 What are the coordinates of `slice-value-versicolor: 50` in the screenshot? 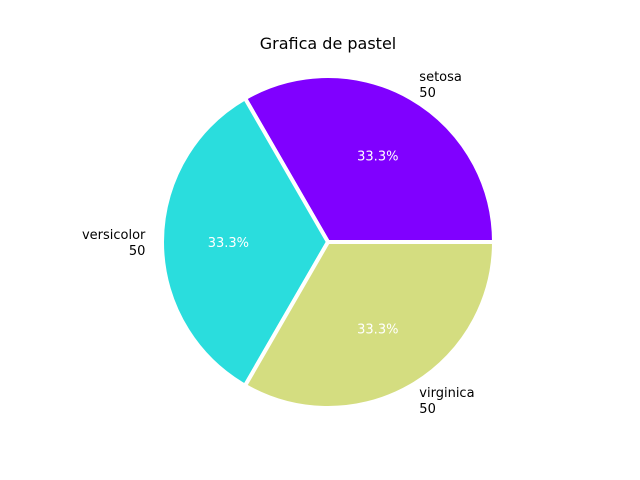 It's located at (137, 251).